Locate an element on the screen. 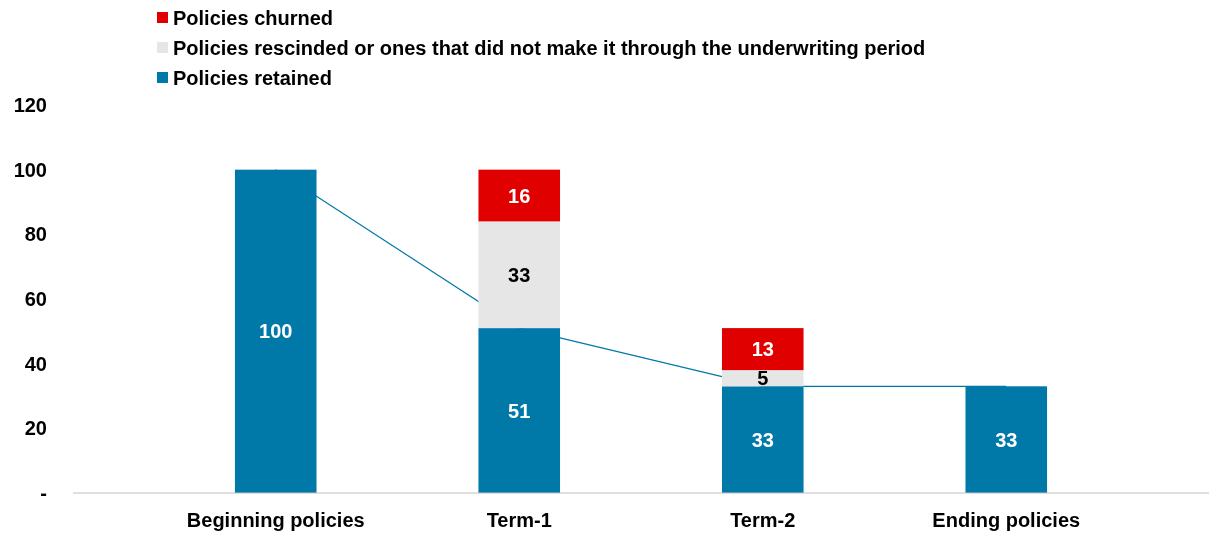 Image resolution: width=1213 pixels, height=533 pixels. x-tick-label: Ending policies is located at coordinates (1006, 520).